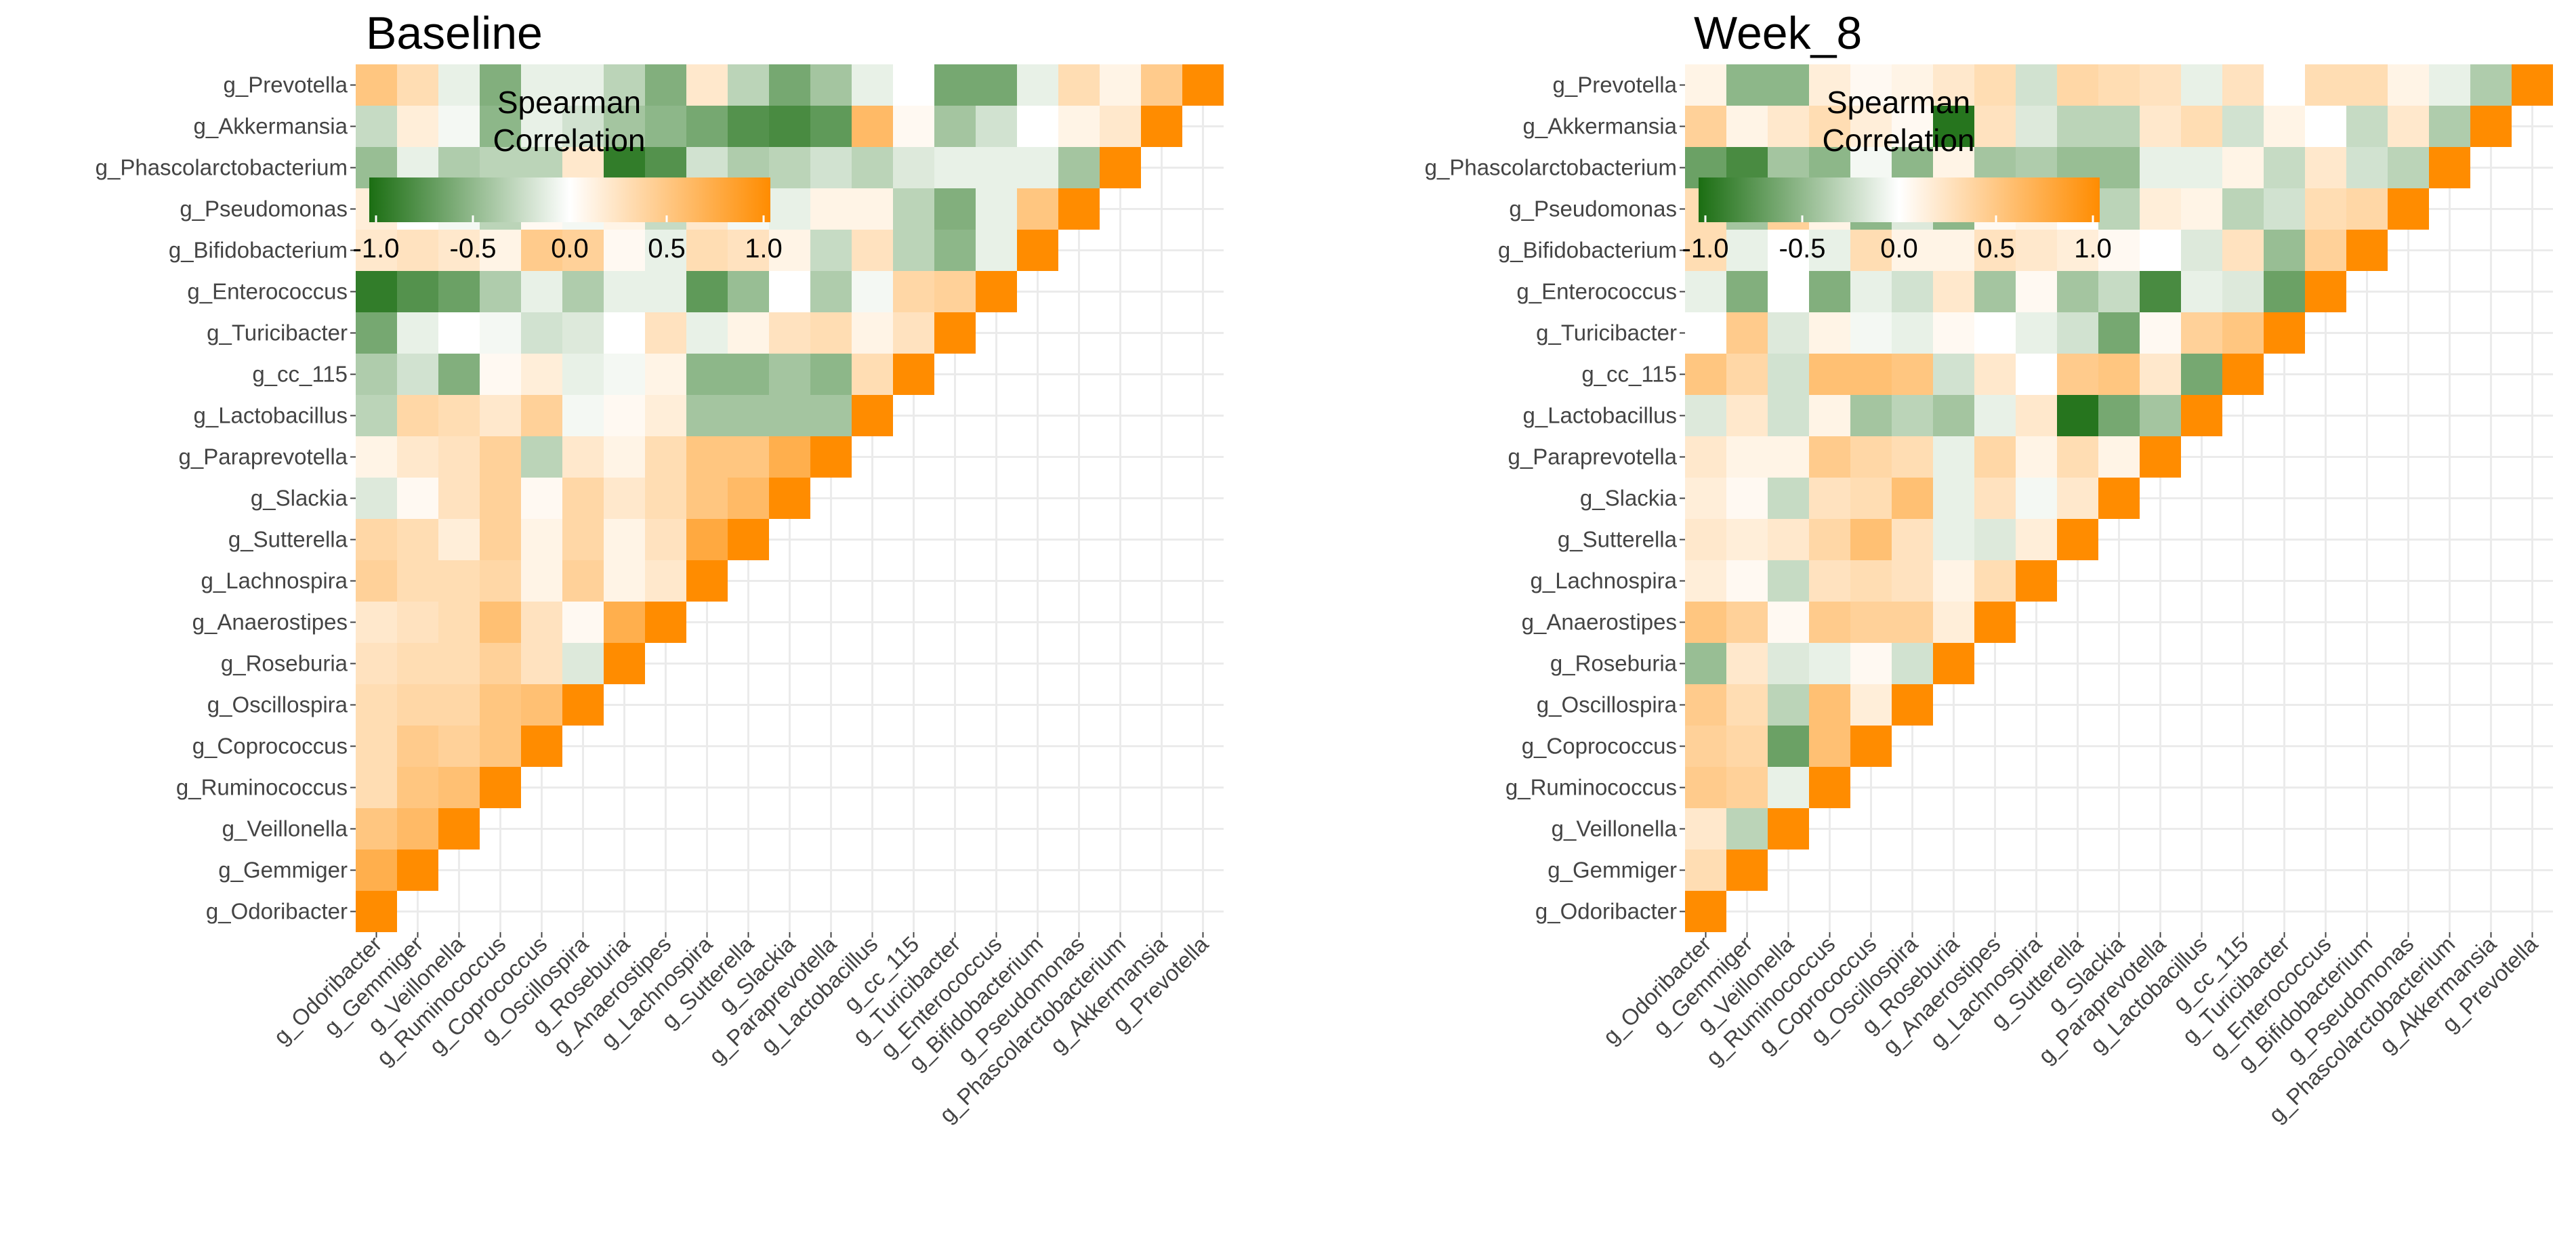  I want to click on row-label: g_Gemmiger, so click(283, 870).